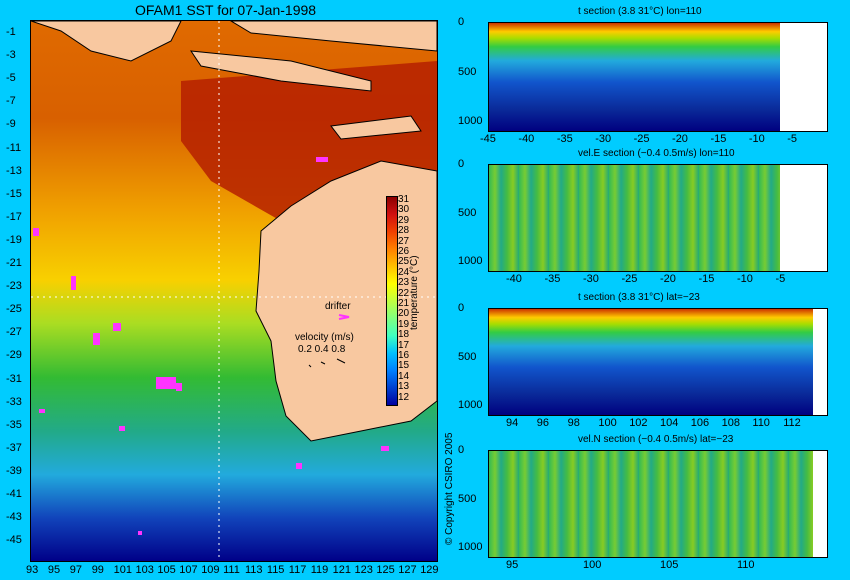  I want to click on colorbar-tick: 28, so click(404, 231).